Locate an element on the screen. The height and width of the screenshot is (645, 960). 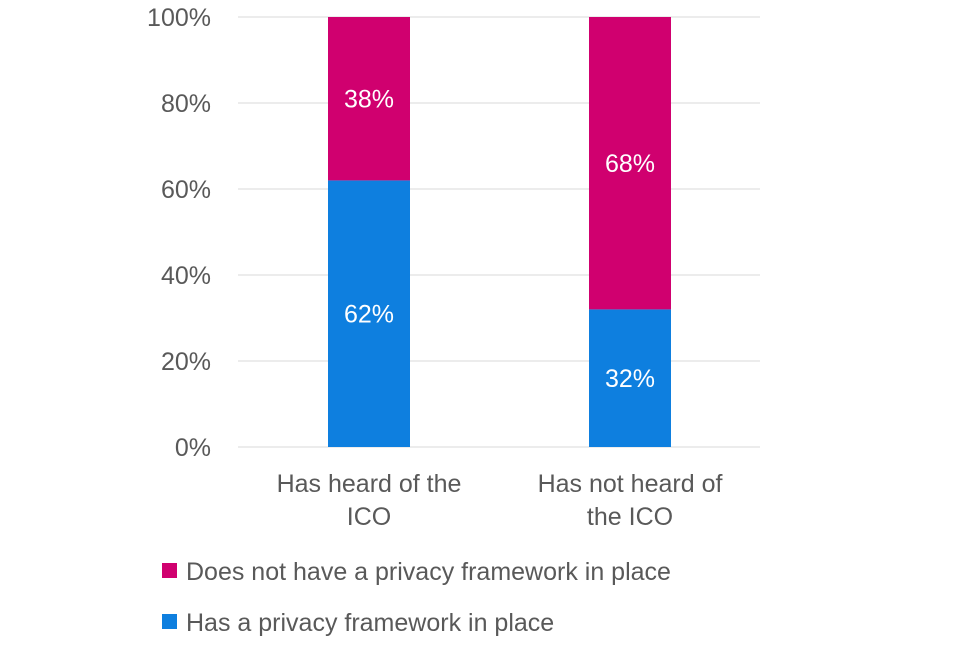
y-tick-label: 20% is located at coordinates (186, 362).